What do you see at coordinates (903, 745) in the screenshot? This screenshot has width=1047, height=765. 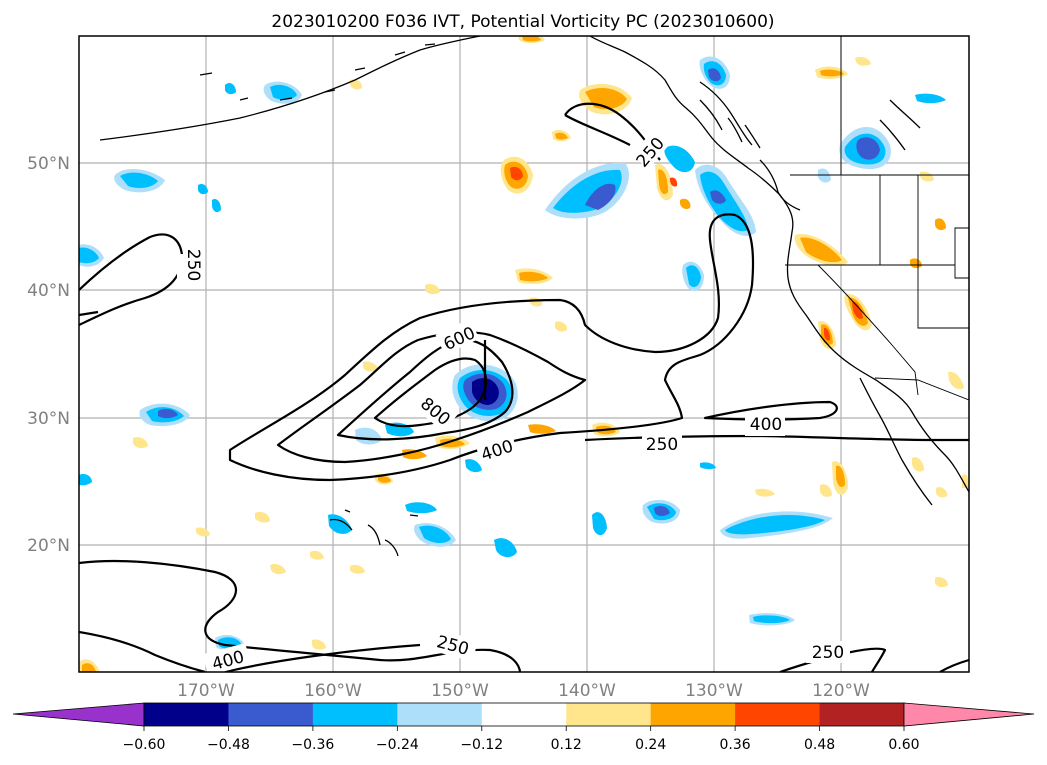 I see `colorbar-tick-label: 0.60` at bounding box center [903, 745].